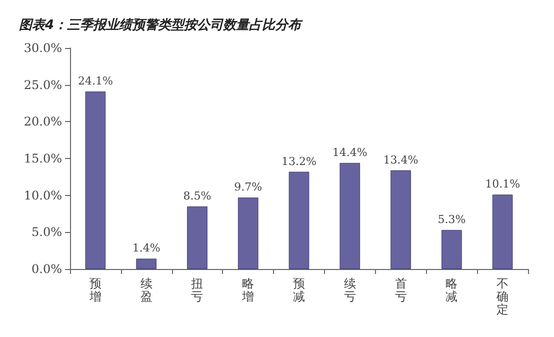 The height and width of the screenshot is (337, 554). I want to click on y-tick-label: 10.0%, so click(43, 195).